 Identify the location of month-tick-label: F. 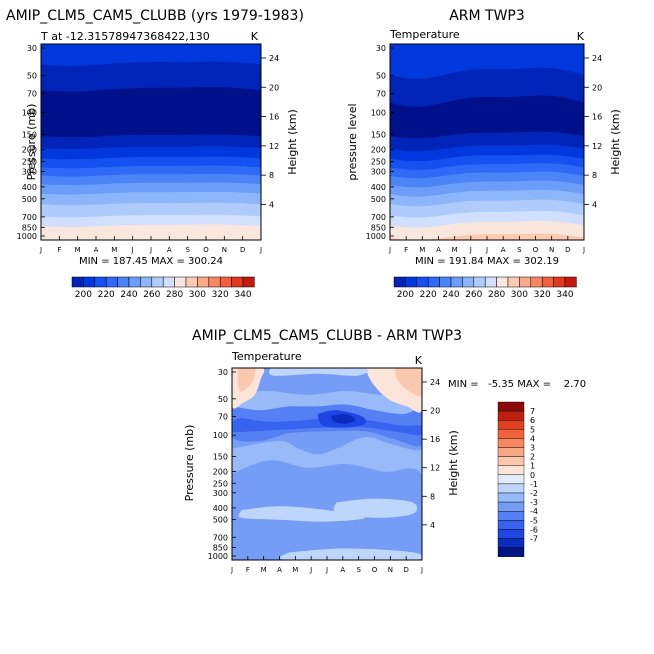
(59, 250).